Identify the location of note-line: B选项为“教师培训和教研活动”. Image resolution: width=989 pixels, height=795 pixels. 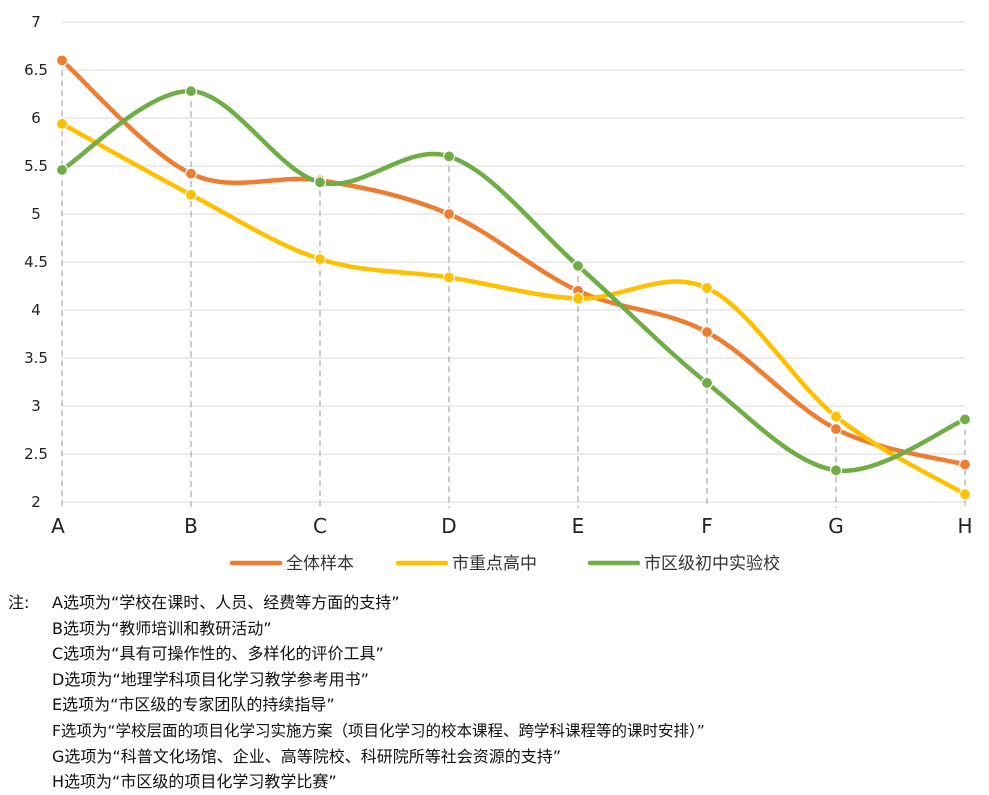
(495, 629).